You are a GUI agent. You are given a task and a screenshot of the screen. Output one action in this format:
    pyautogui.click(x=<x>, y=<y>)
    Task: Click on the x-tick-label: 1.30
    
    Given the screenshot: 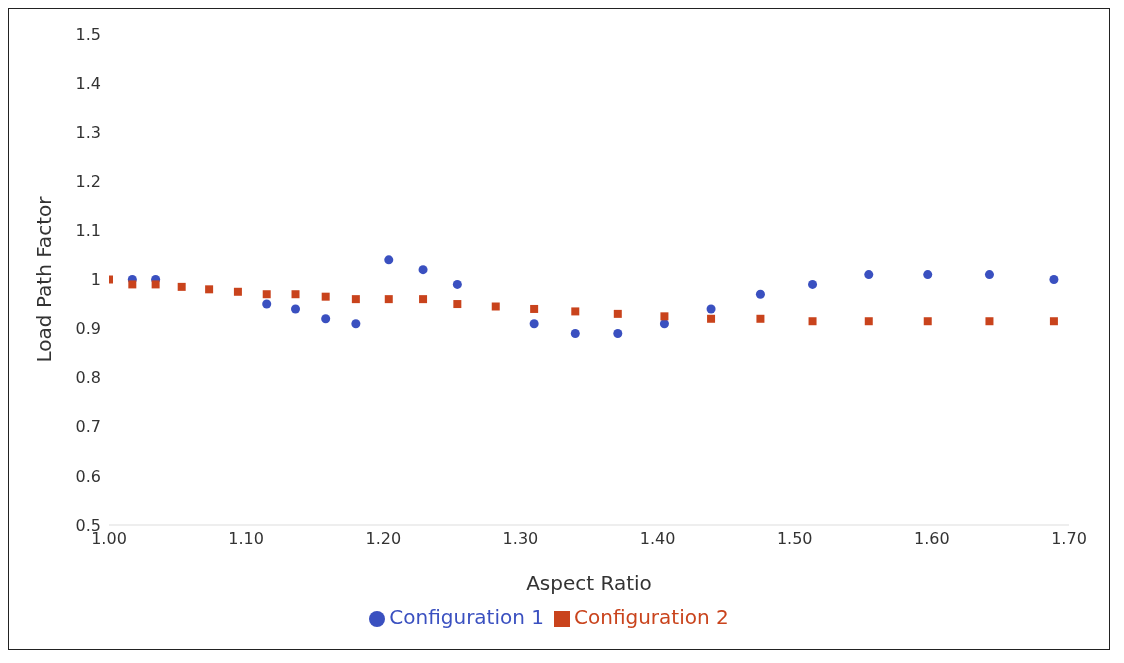 What is the action you would take?
    pyautogui.click(x=520, y=539)
    